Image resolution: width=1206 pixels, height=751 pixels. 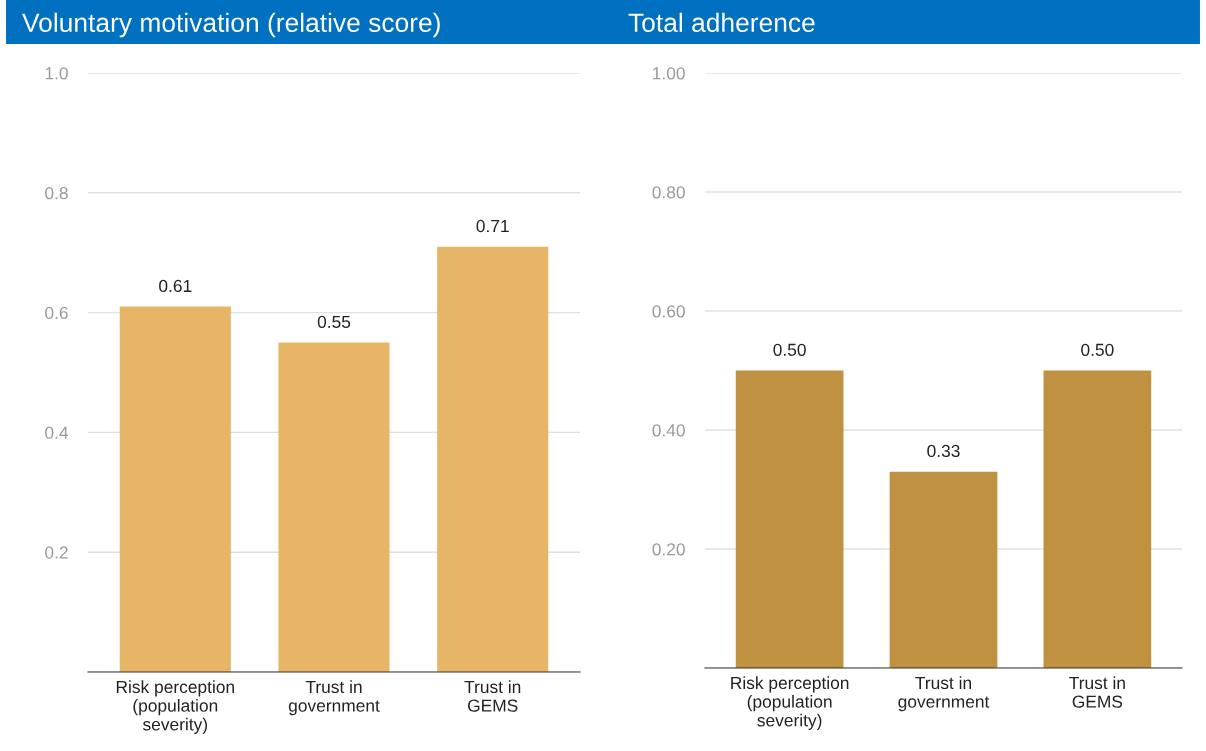 I want to click on chart-title: Voluntary motivation (relative score), so click(x=231, y=25).